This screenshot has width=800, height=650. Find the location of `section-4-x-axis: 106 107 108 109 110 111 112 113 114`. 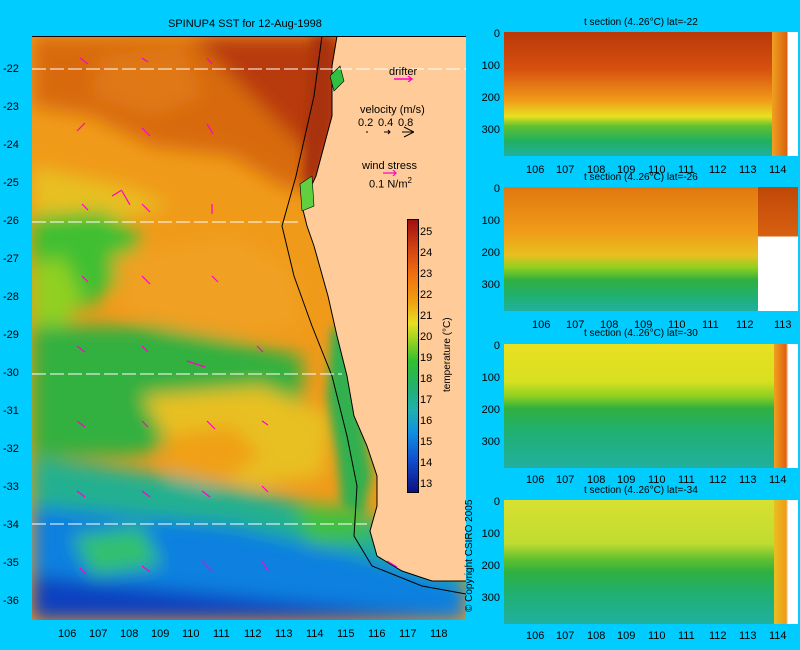

section-4-x-axis: 106 107 108 109 110 111 112 113 114 is located at coordinates (656, 636).